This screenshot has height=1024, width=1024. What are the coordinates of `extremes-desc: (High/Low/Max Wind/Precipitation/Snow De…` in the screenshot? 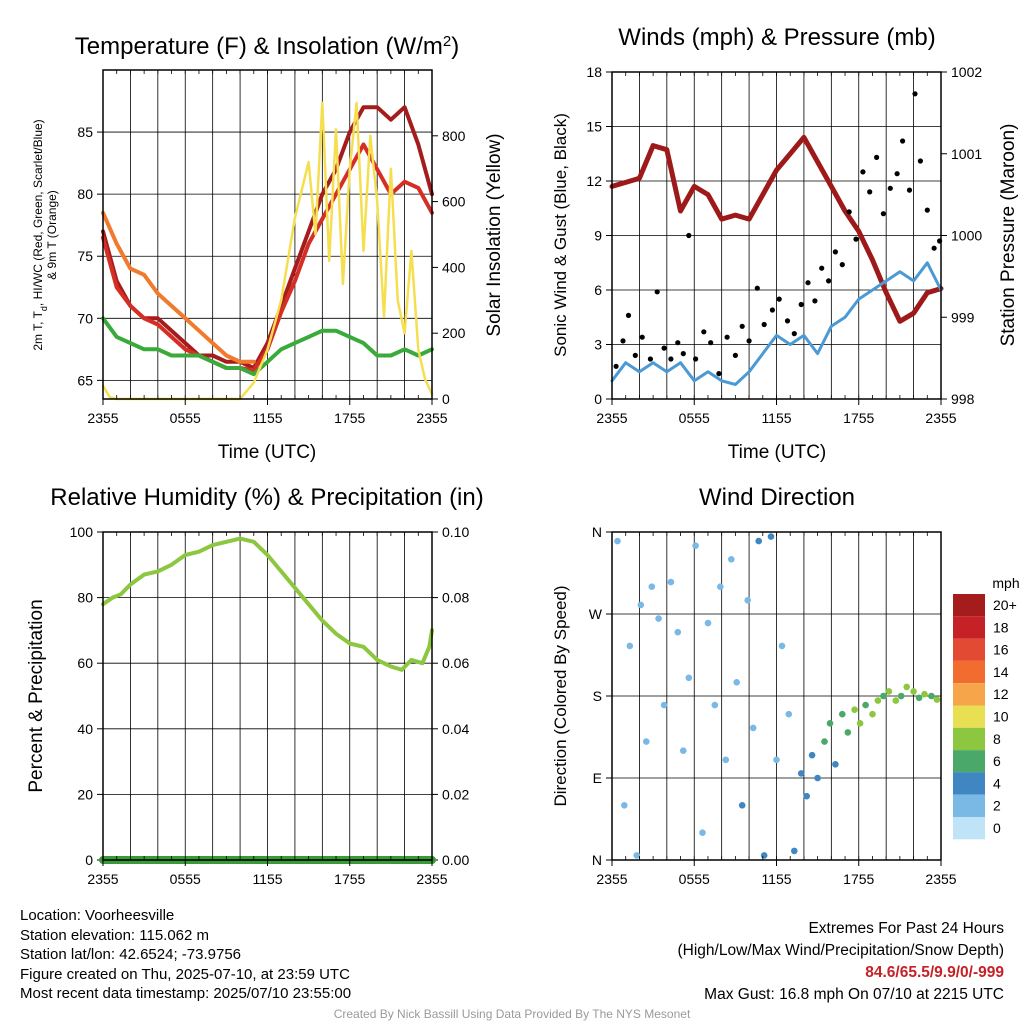 It's located at (841, 950).